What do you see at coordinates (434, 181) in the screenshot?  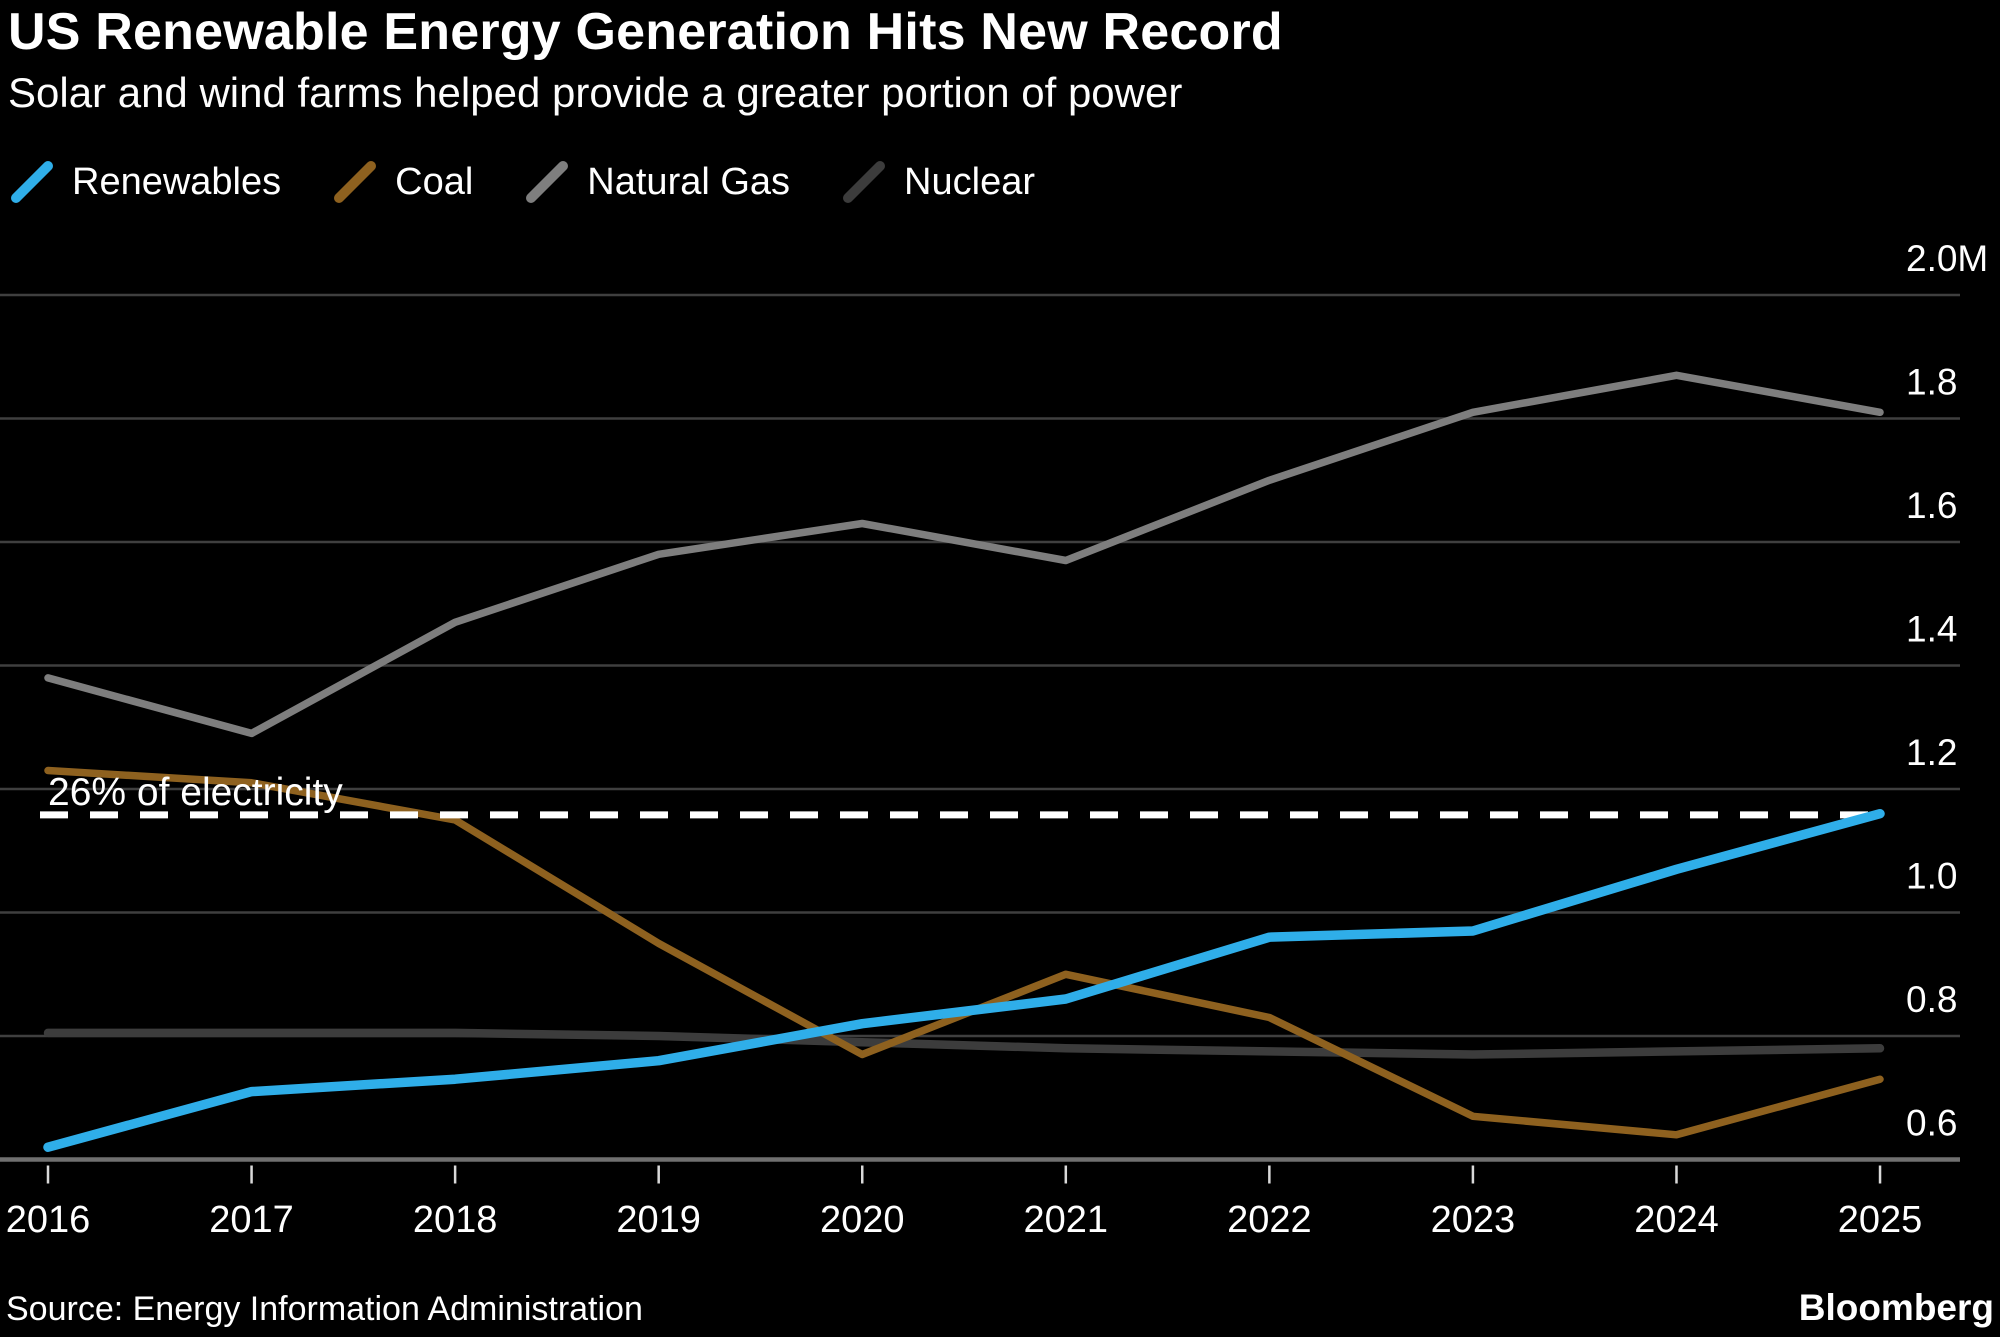 I see `legend-label: Coal` at bounding box center [434, 181].